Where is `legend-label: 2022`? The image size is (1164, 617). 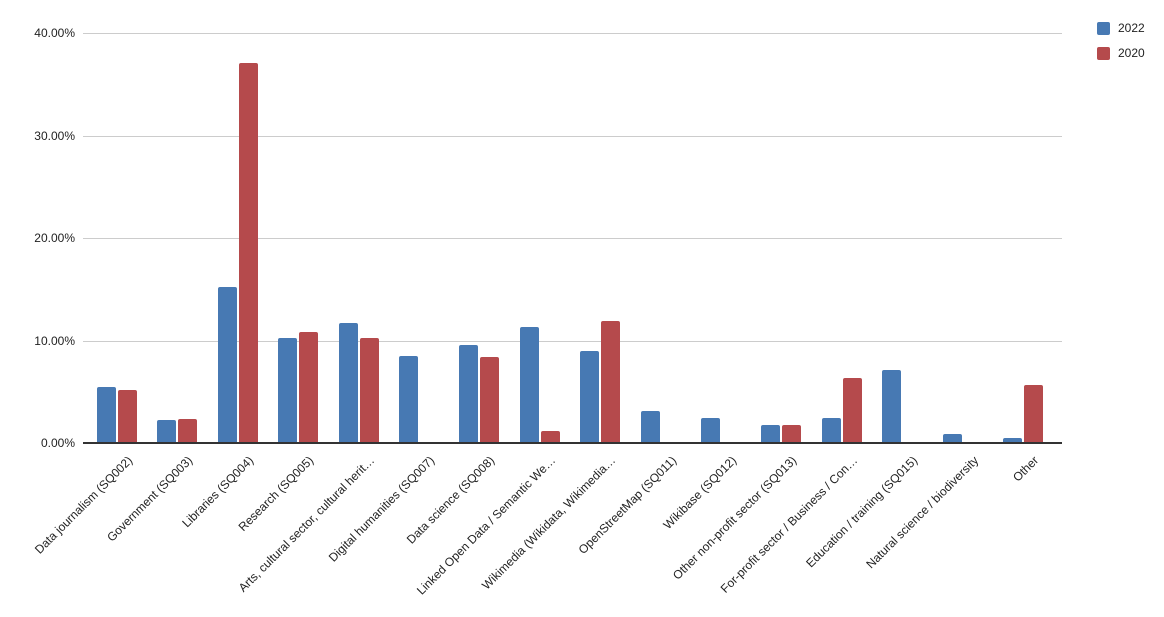 legend-label: 2022 is located at coordinates (1131, 28).